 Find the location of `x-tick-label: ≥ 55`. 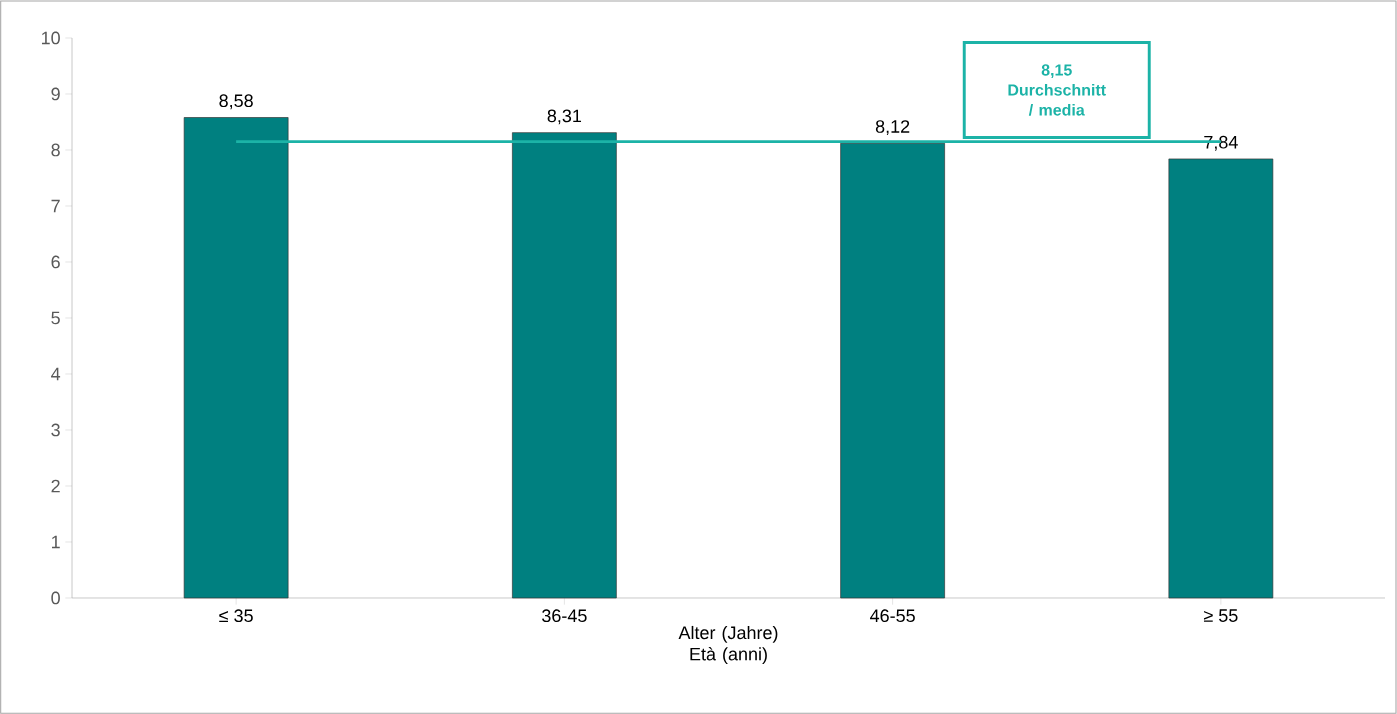

x-tick-label: ≥ 55 is located at coordinates (1220, 615).